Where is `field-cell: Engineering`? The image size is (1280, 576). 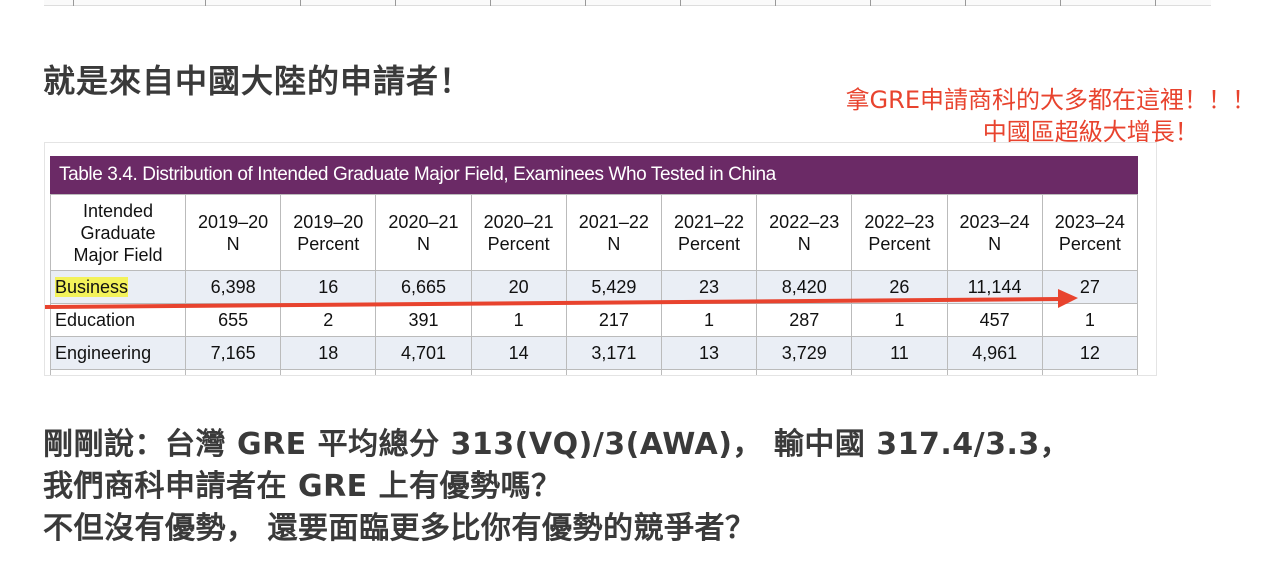 field-cell: Engineering is located at coordinates (118, 353).